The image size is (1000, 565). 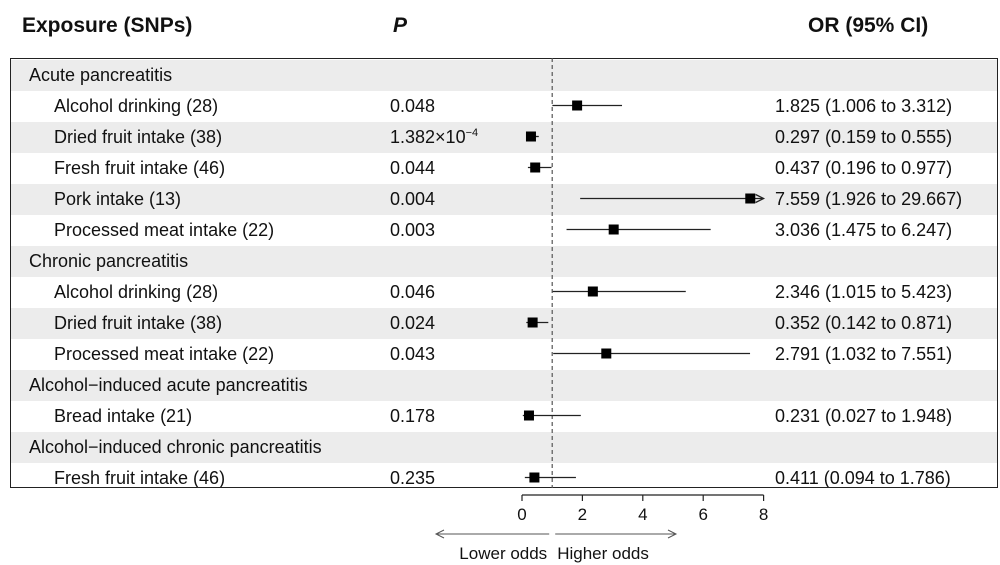 I want to click on p-value: 0.178, so click(x=413, y=415).